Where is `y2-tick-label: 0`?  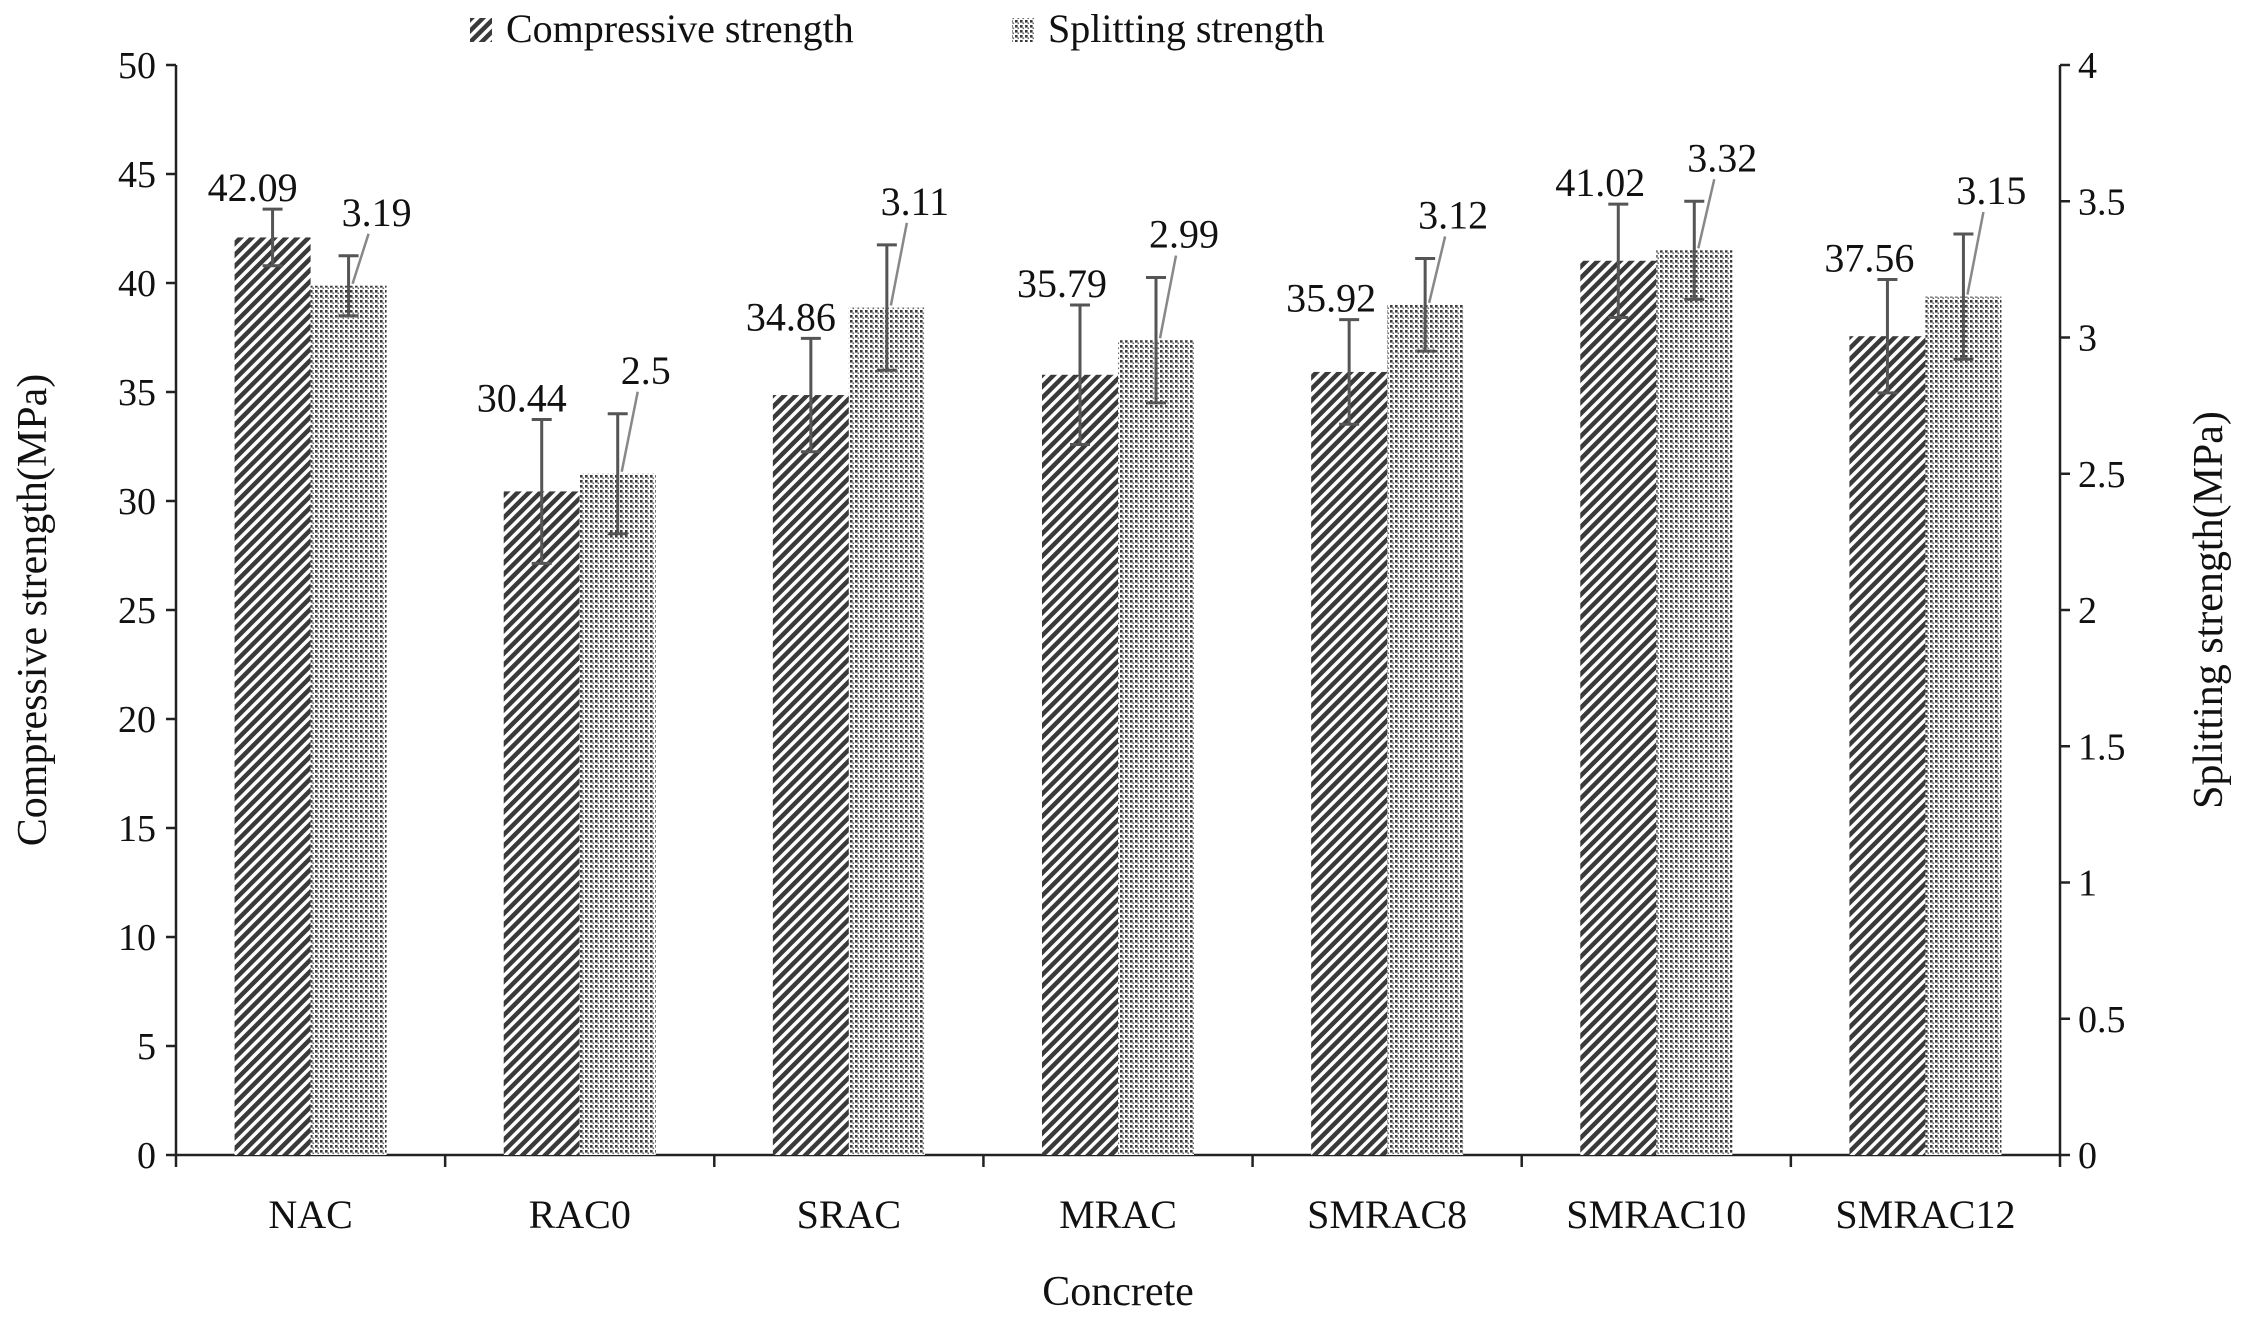
y2-tick-label: 0 is located at coordinates (2087, 1156).